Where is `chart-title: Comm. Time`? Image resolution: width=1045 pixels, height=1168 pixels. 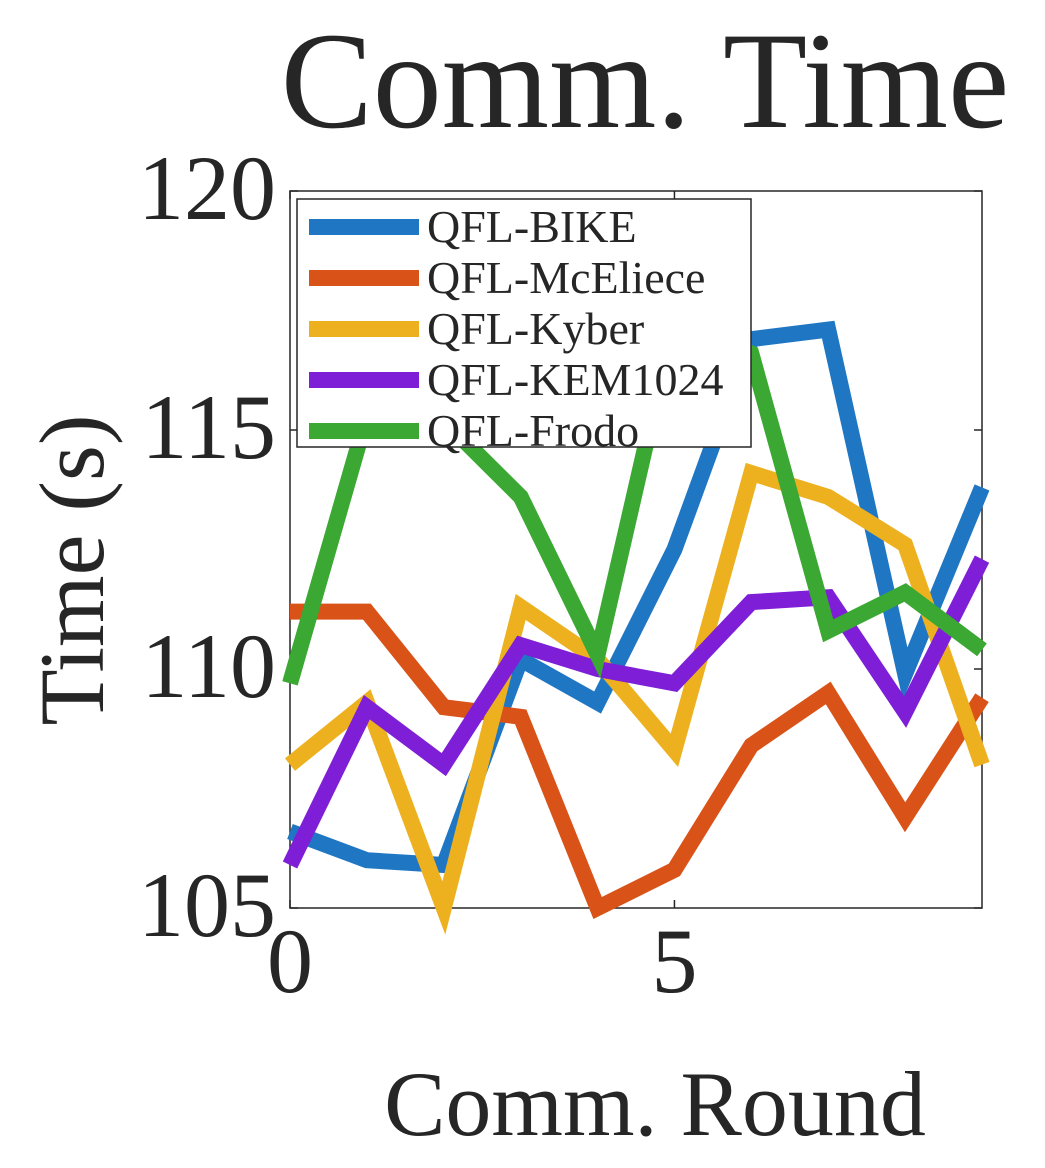
chart-title: Comm. Time is located at coordinates (645, 80).